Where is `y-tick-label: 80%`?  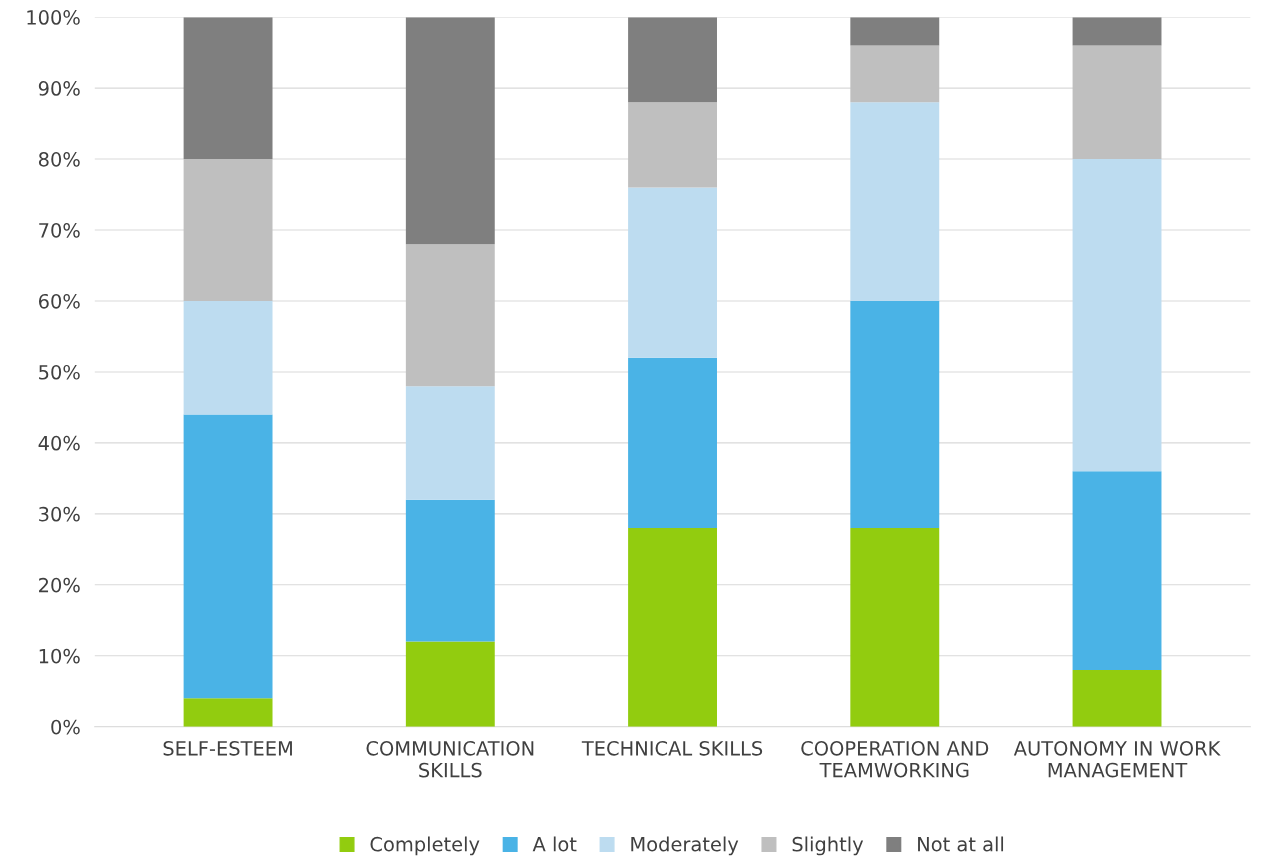 y-tick-label: 80% is located at coordinates (59, 159).